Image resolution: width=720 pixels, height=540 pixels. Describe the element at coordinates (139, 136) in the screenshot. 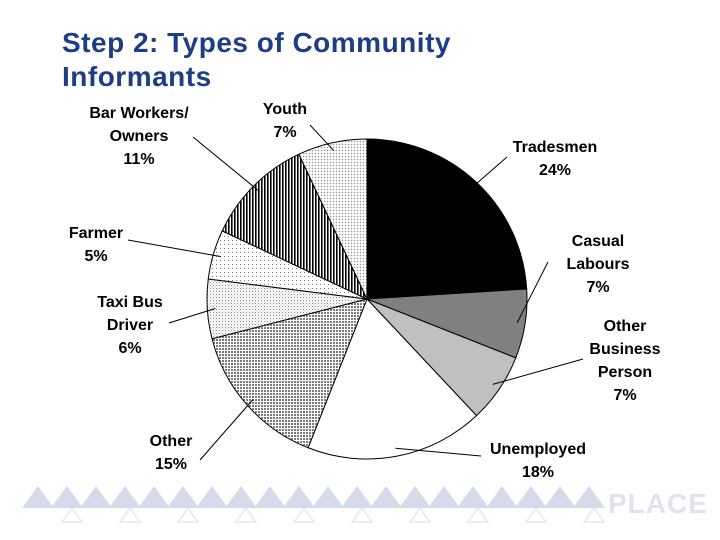

I see `slice-label: Bar Workers/Owners 11%` at that location.